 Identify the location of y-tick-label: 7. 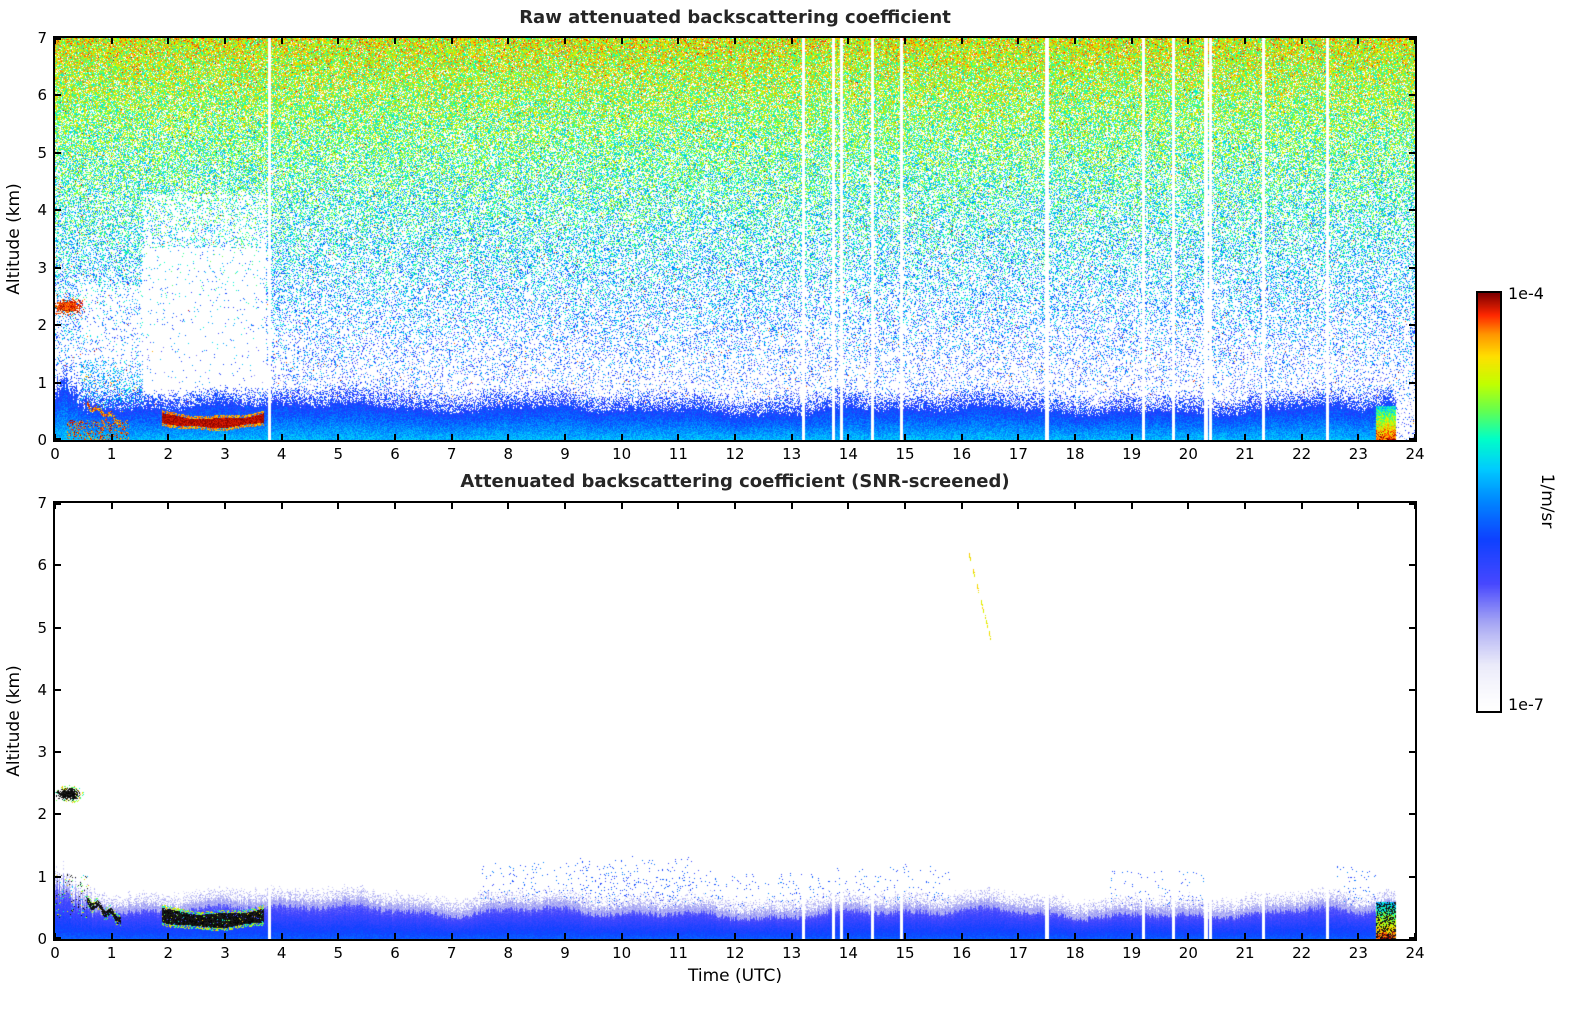
(42, 503).